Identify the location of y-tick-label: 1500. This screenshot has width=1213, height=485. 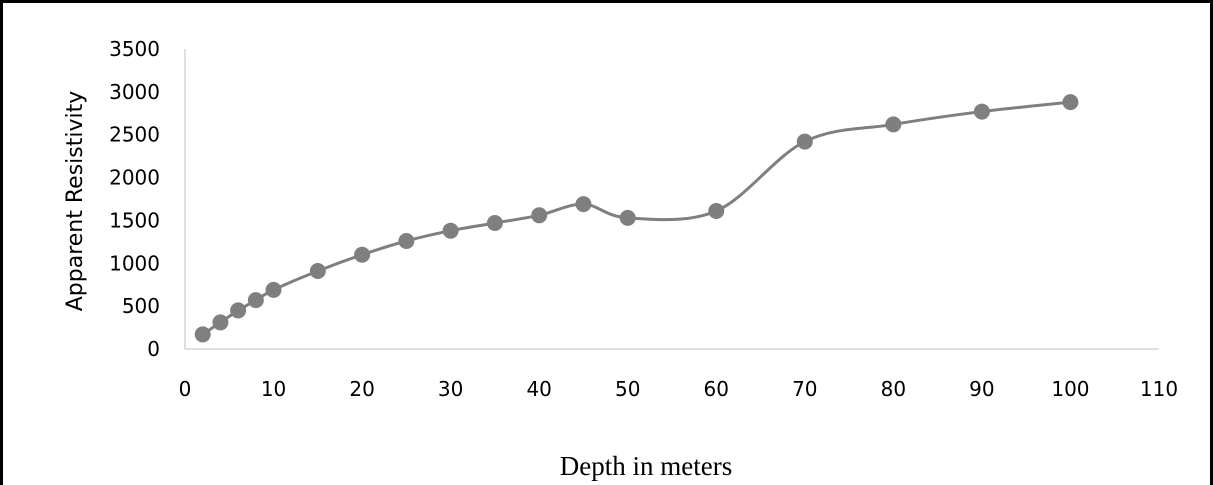
(134, 220).